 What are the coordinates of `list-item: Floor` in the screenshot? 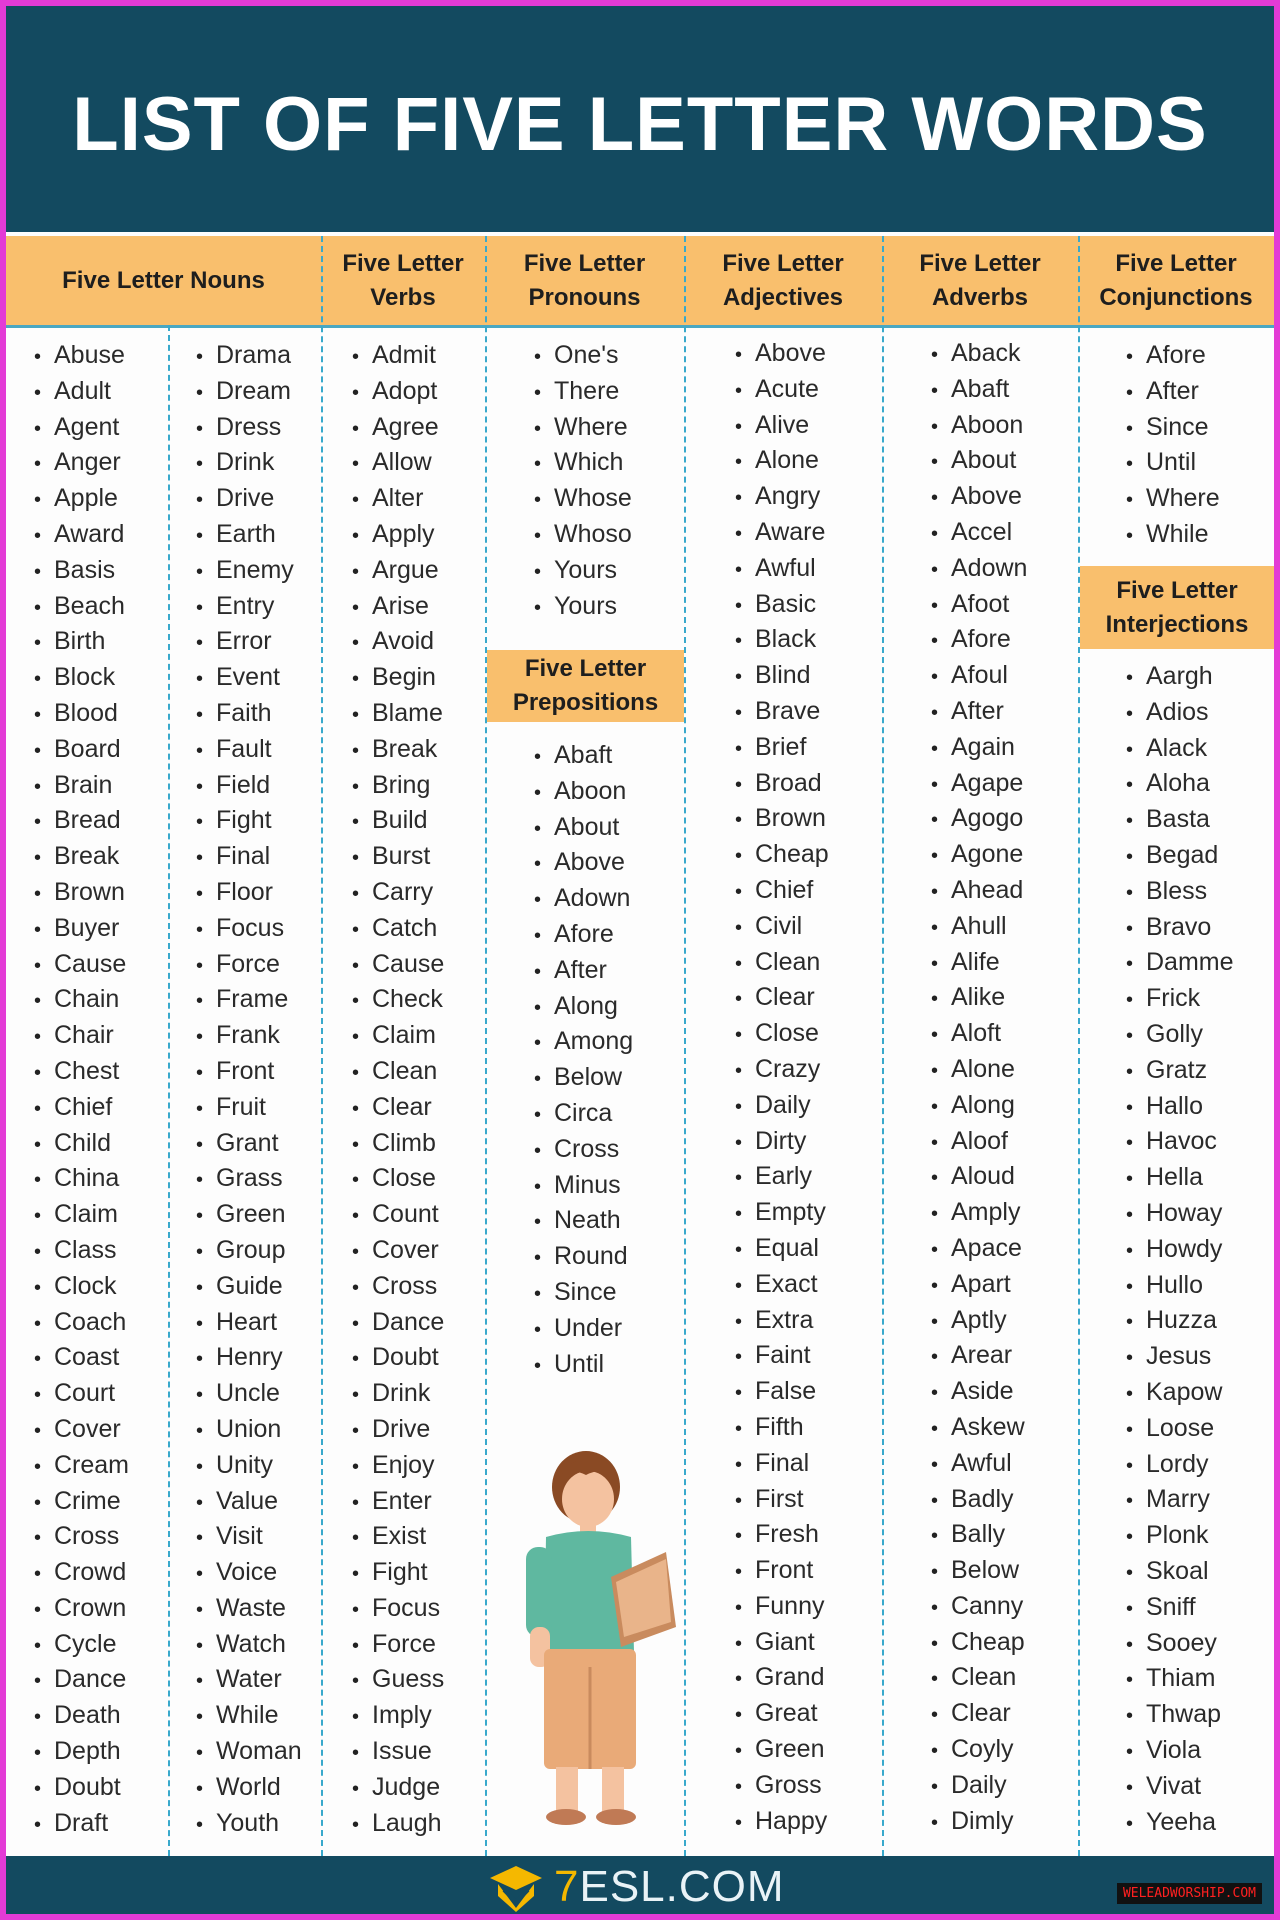 It's located at (249, 893).